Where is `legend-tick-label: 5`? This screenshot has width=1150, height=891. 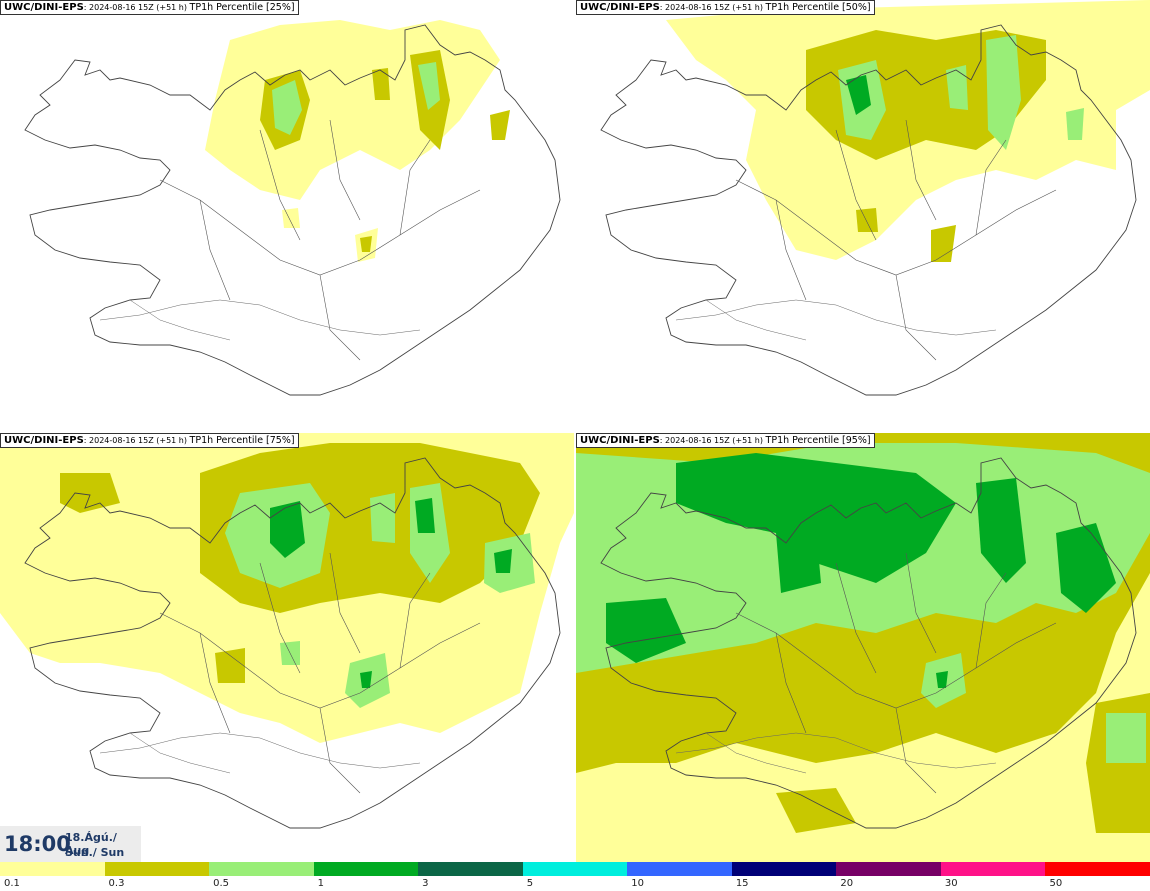
legend-tick-label: 5 is located at coordinates (530, 883).